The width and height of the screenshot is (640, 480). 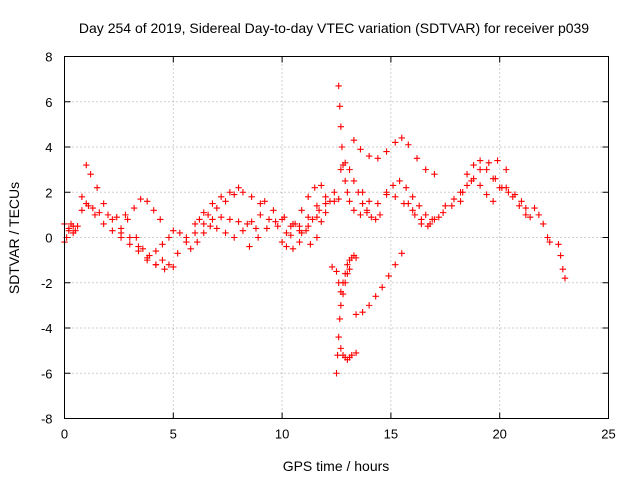 What do you see at coordinates (308, 205) in the screenshot?
I see `series-s14` at bounding box center [308, 205].